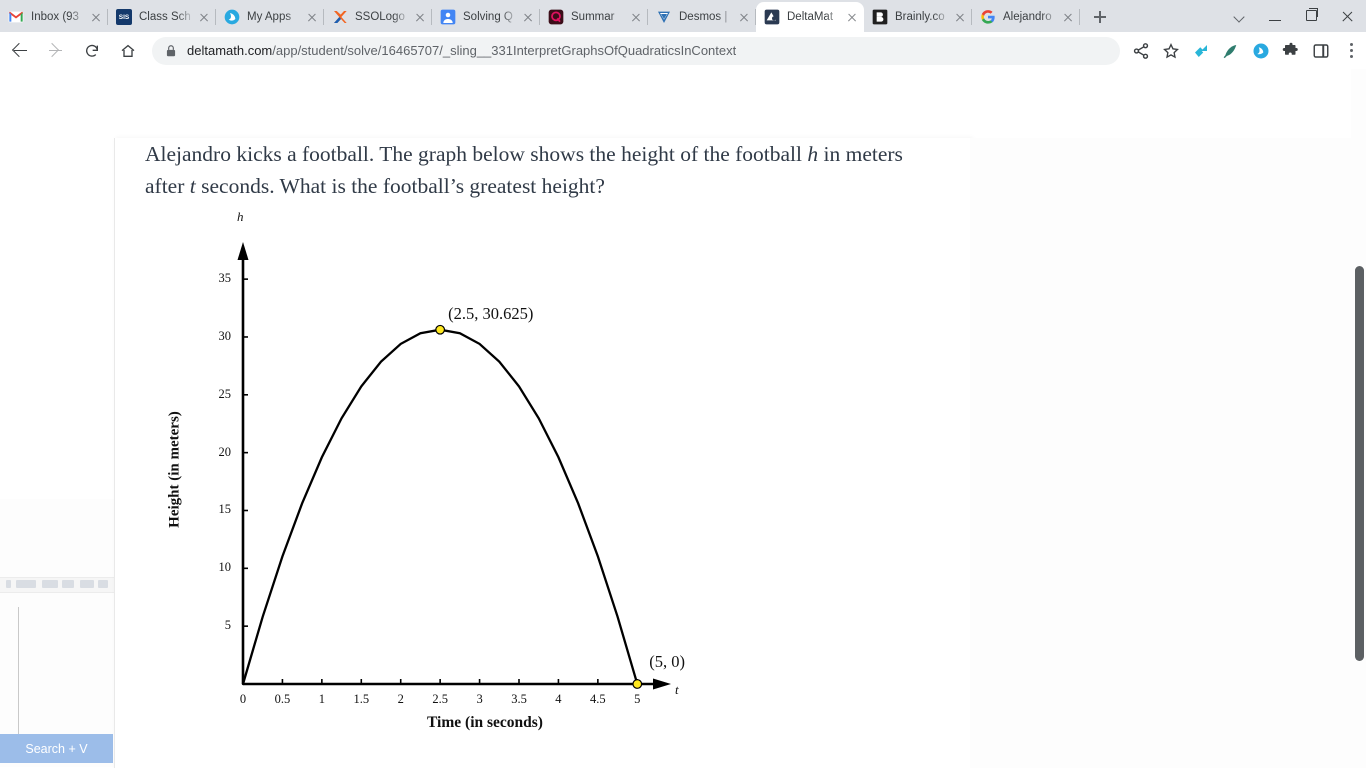 This screenshot has width=1366, height=768. I want to click on site-secure-lock-icon, so click(171, 50).